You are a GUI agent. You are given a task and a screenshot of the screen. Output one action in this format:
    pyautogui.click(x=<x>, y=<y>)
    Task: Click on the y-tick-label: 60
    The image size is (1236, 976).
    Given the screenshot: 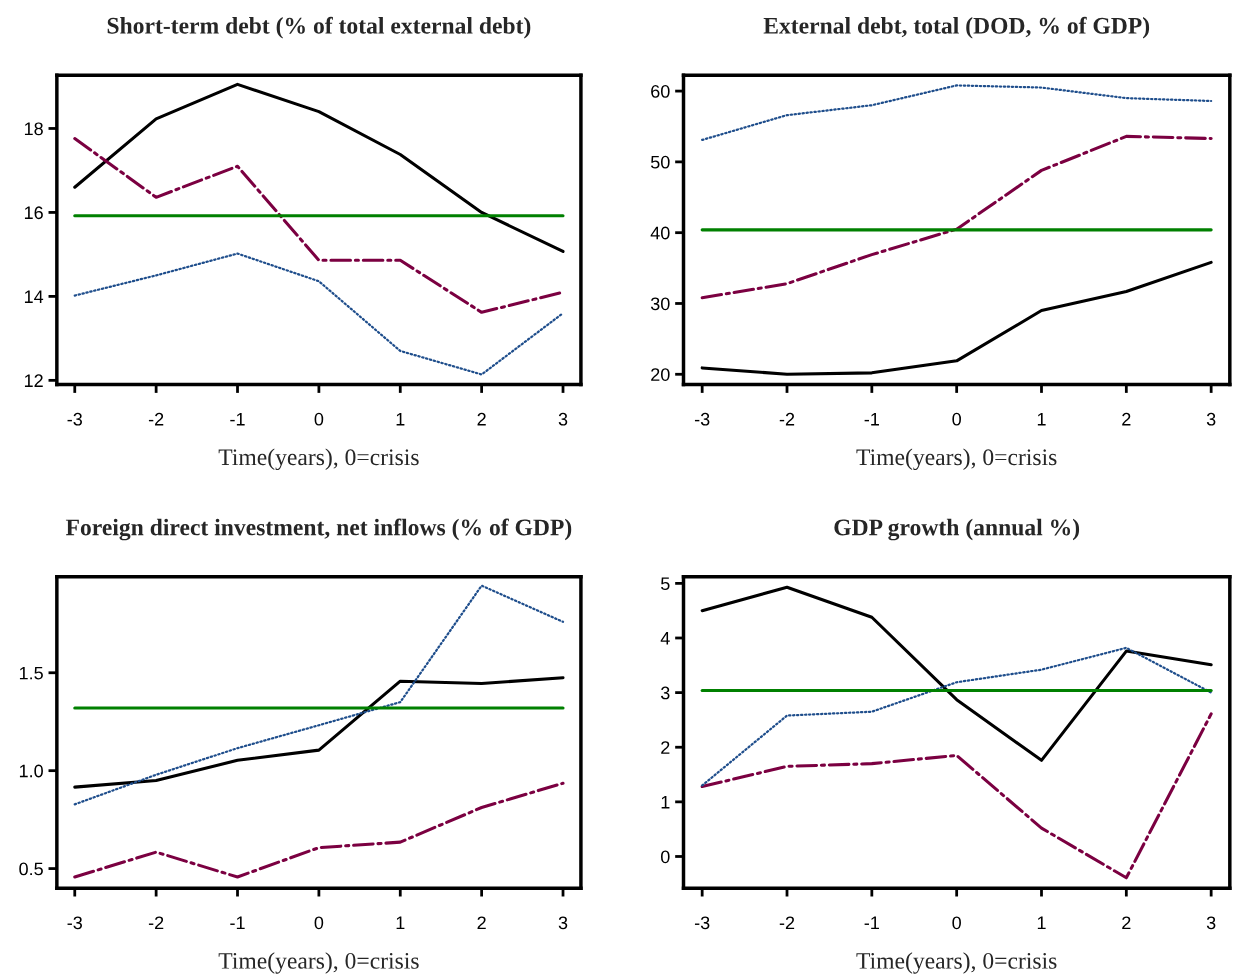 What is the action you would take?
    pyautogui.click(x=660, y=91)
    